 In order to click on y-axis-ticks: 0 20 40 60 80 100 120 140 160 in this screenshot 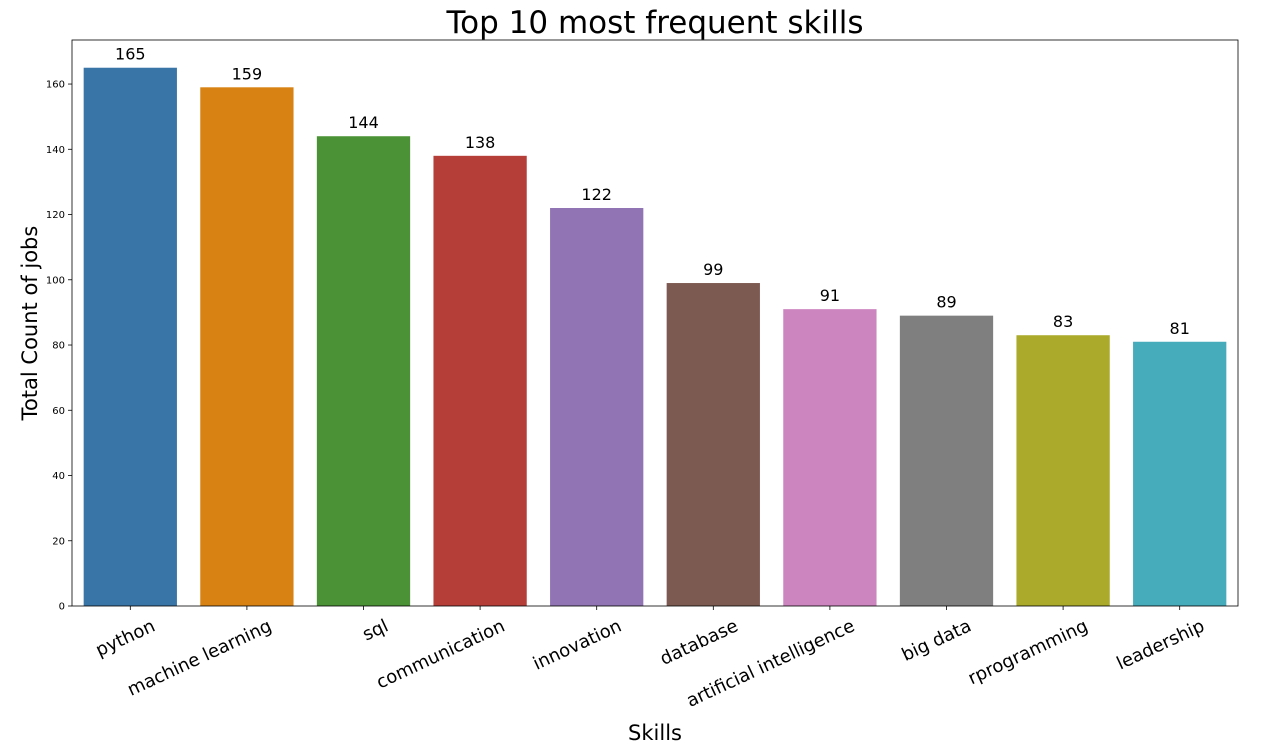, I will do `click(59, 346)`.